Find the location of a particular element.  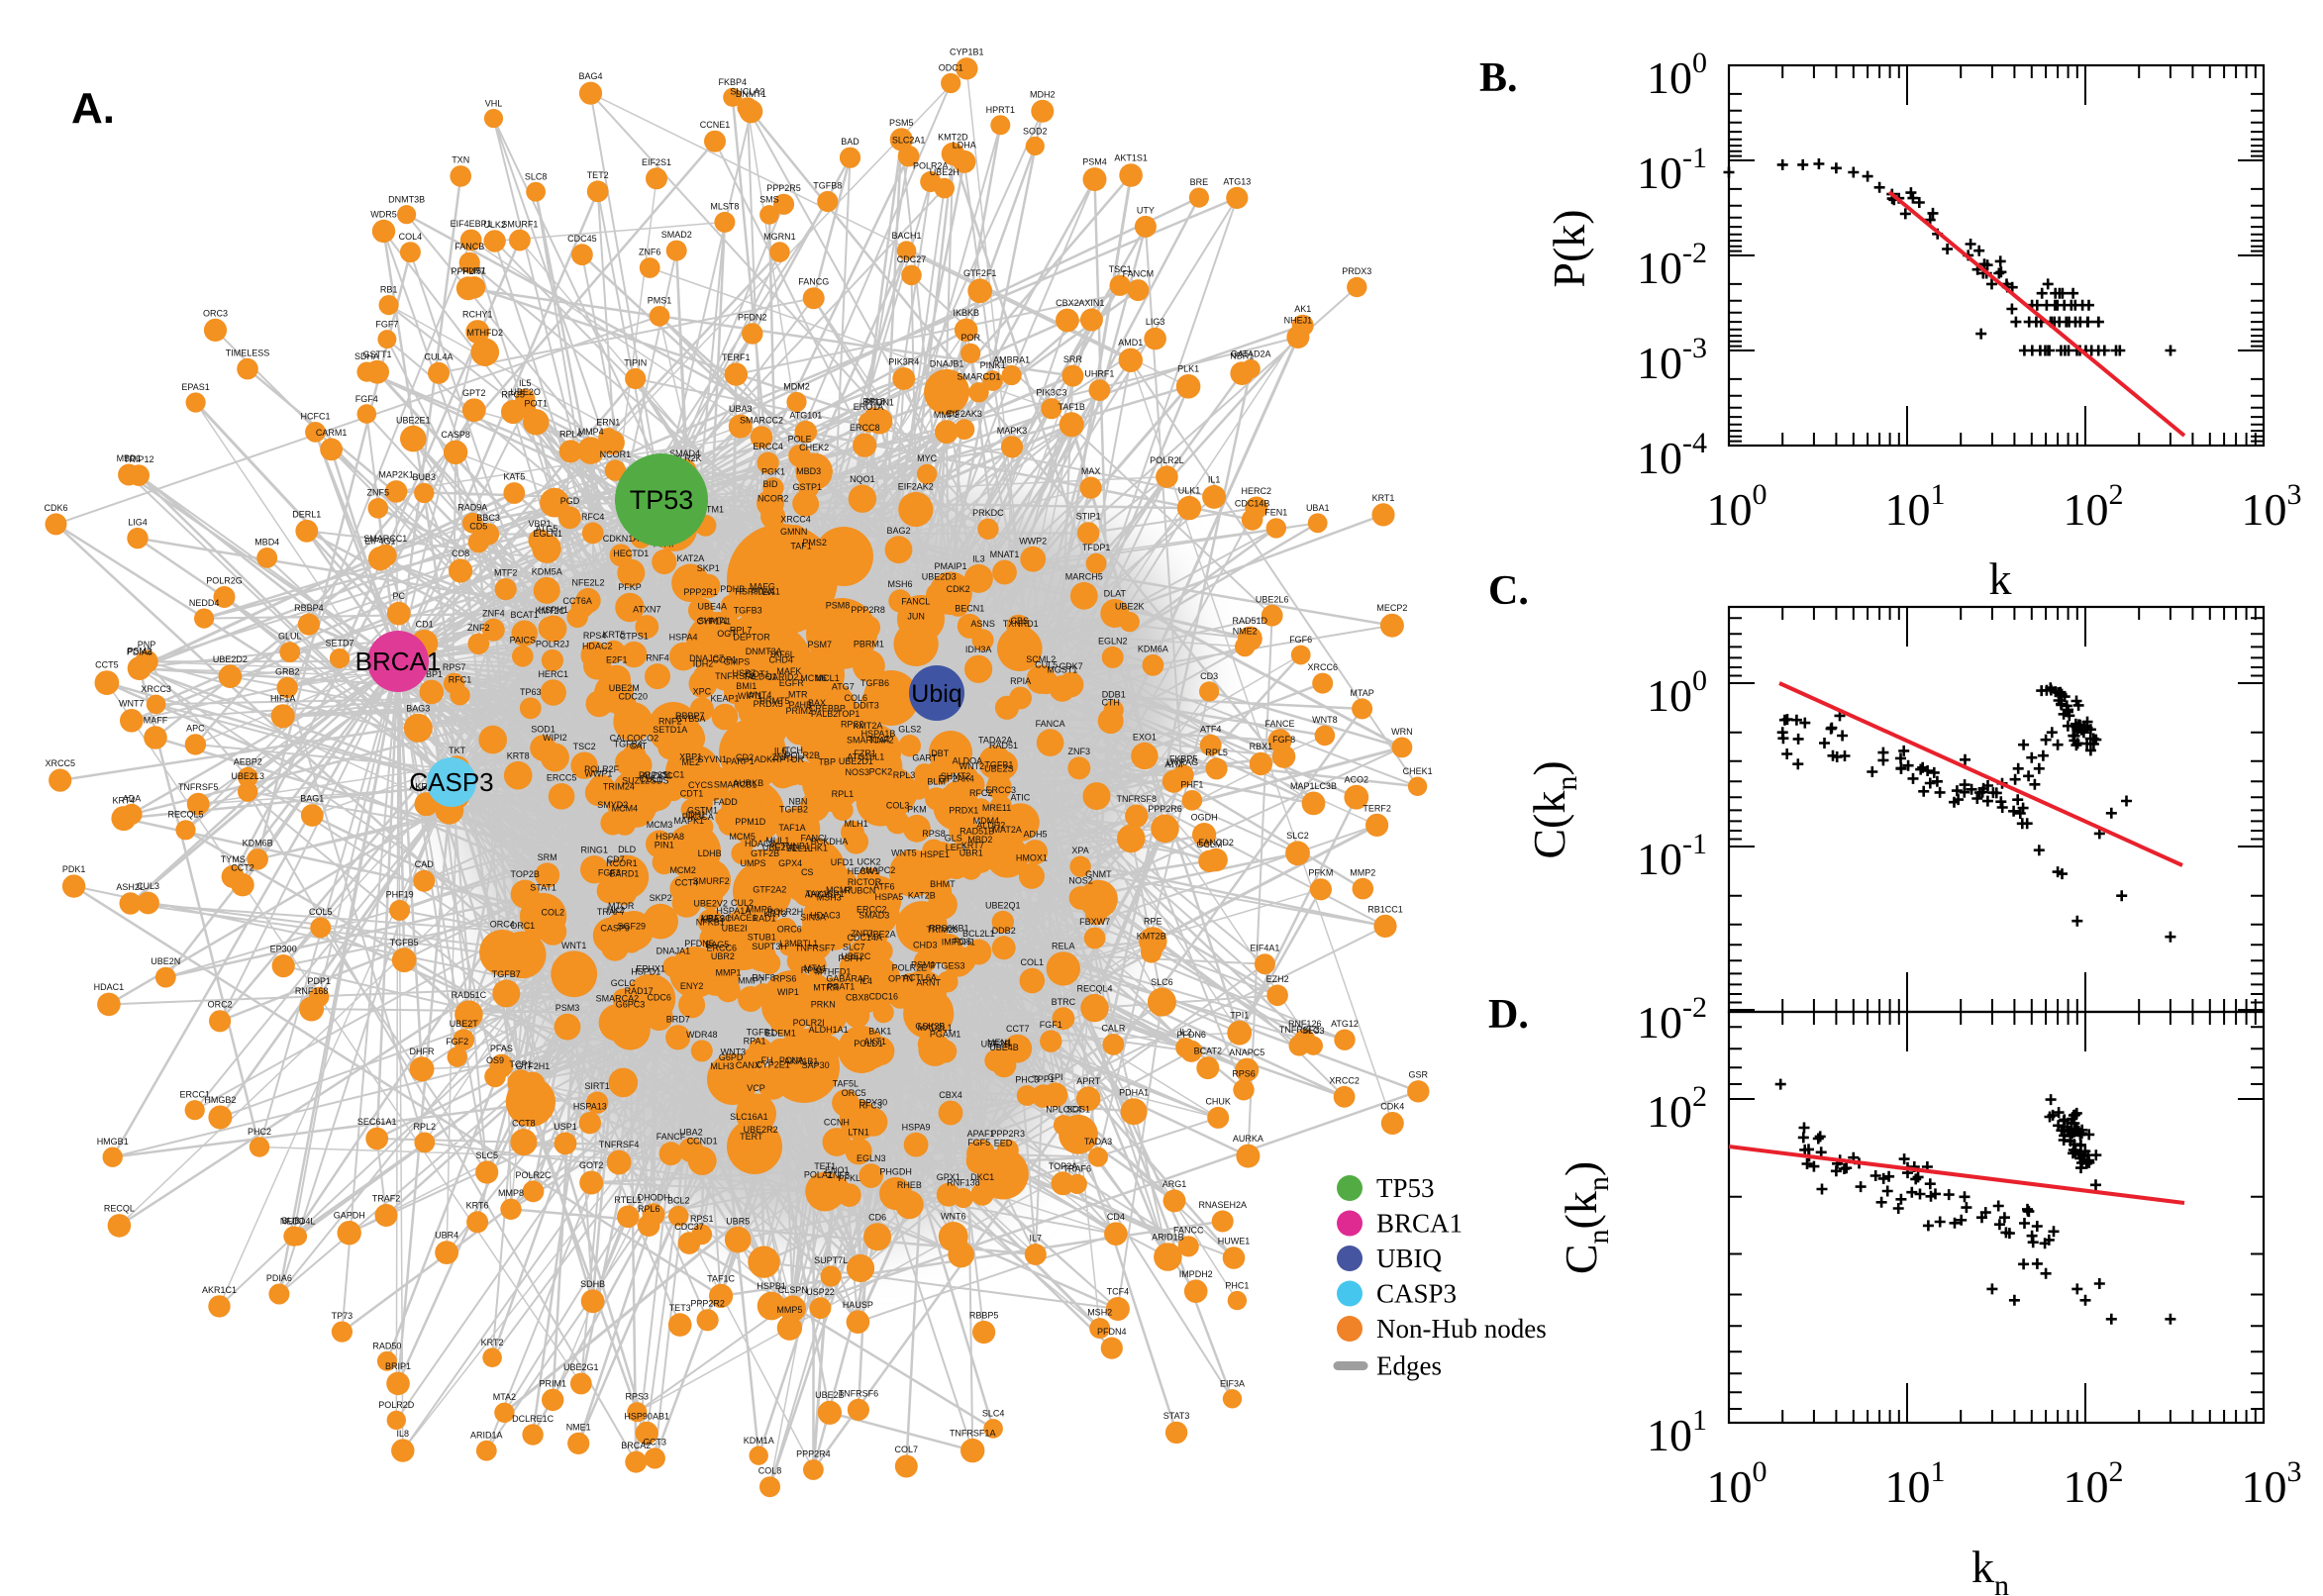

svg-text: HSPH1 is located at coordinates (553, 610).